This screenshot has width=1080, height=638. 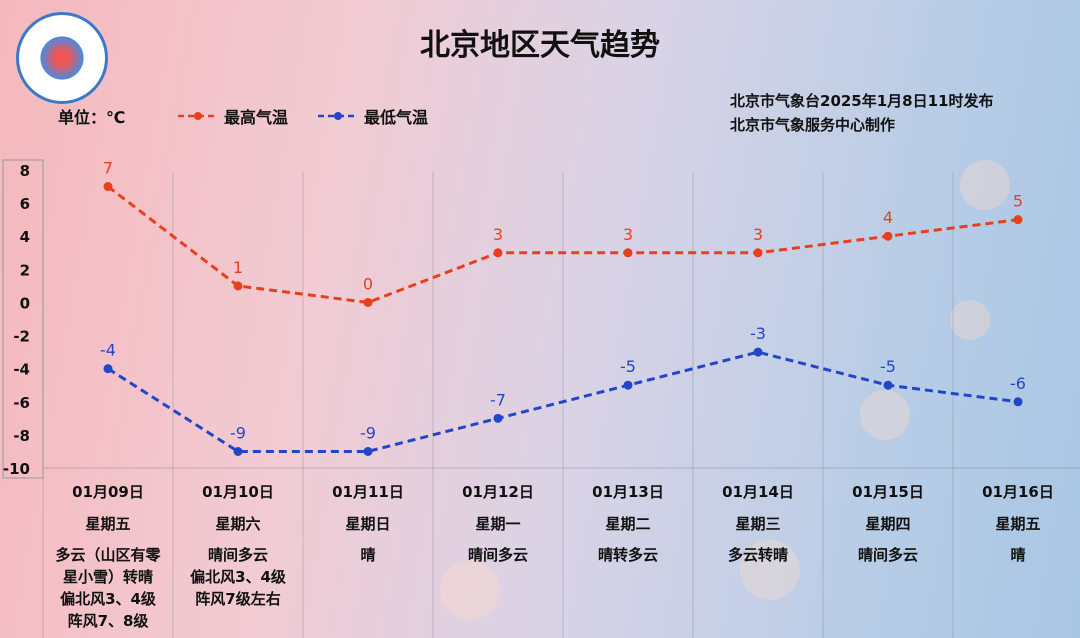 I want to click on legend-low: 最低气温, so click(x=373, y=116).